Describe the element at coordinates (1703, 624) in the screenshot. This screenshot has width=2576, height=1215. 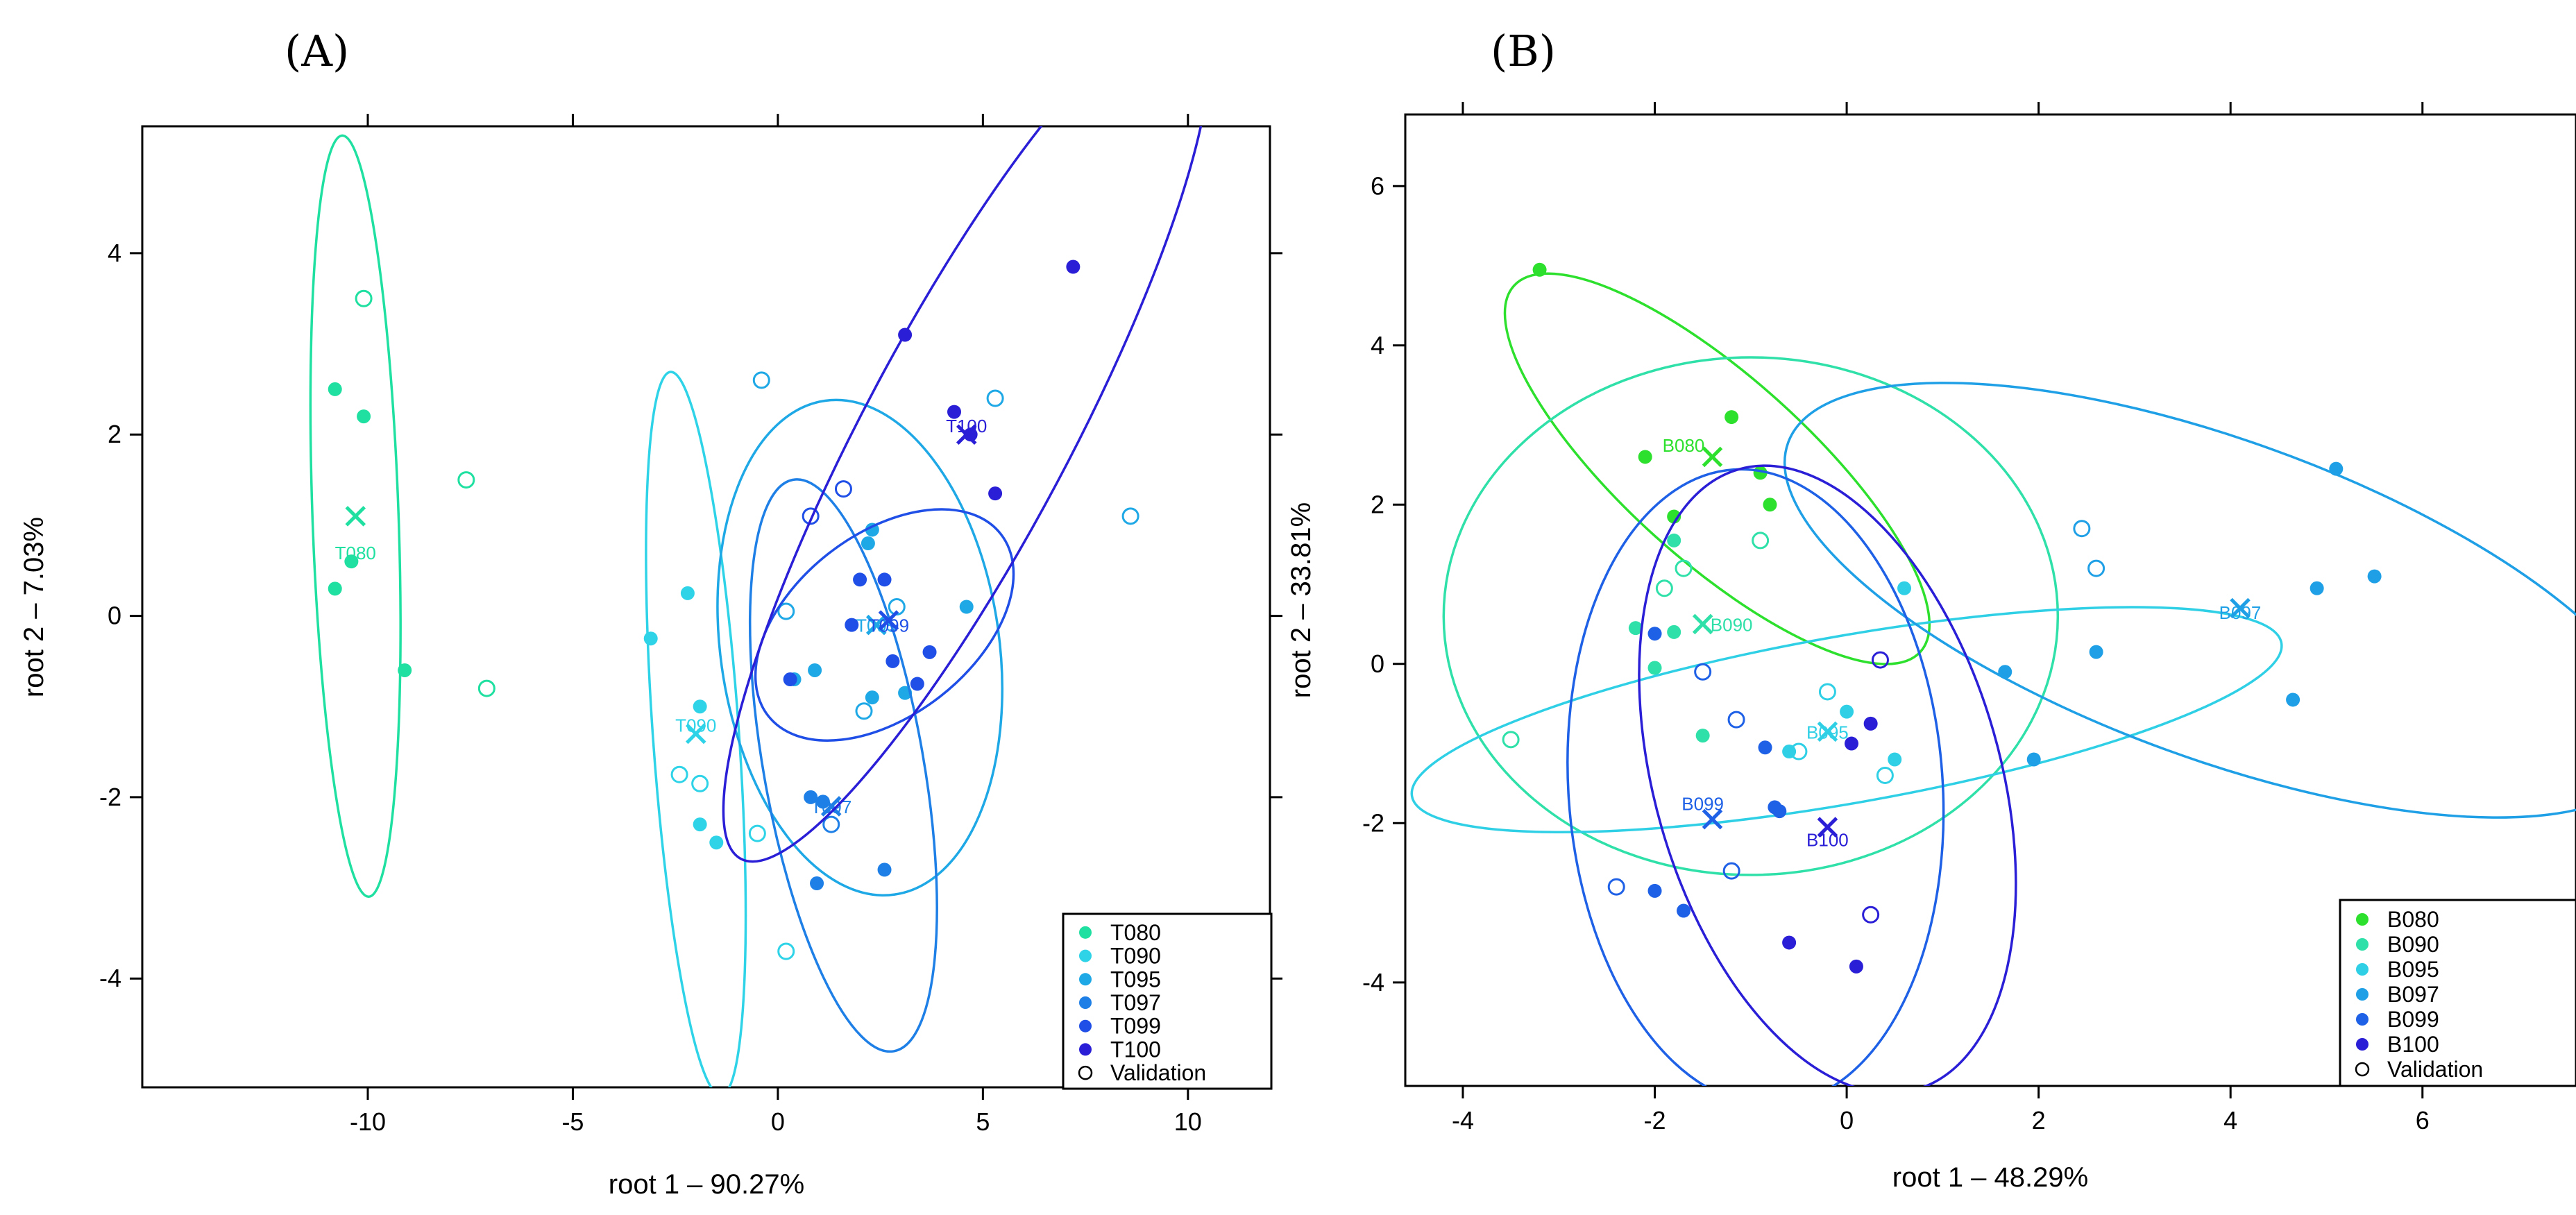
I see `centroid-marker-b090` at that location.